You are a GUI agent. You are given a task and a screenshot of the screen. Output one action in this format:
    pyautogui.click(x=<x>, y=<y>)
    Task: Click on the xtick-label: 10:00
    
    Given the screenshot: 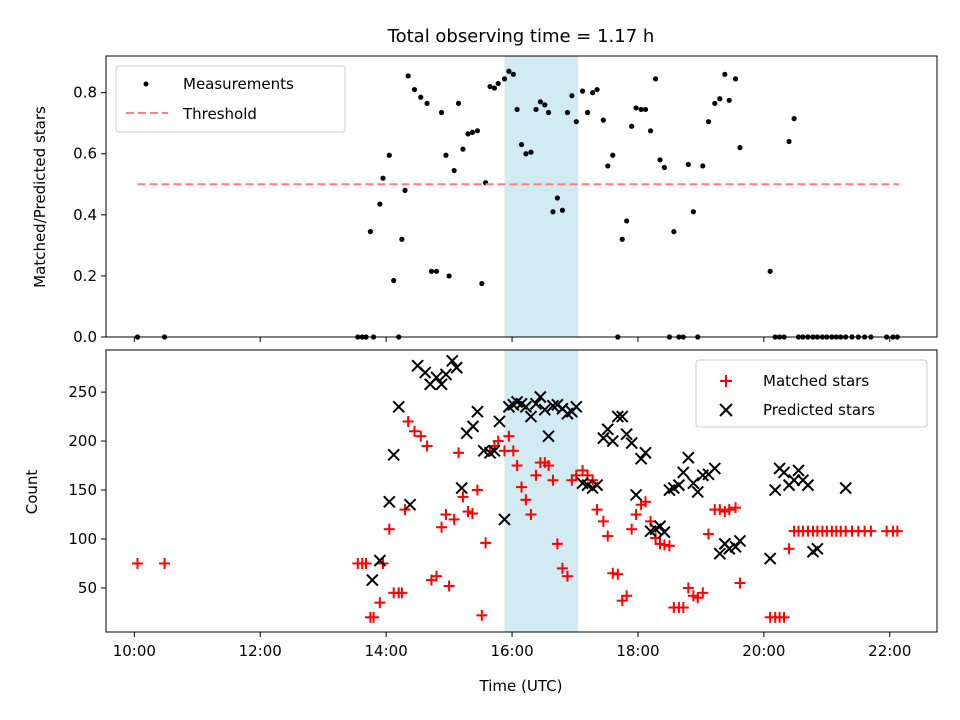 What is the action you would take?
    pyautogui.click(x=134, y=651)
    